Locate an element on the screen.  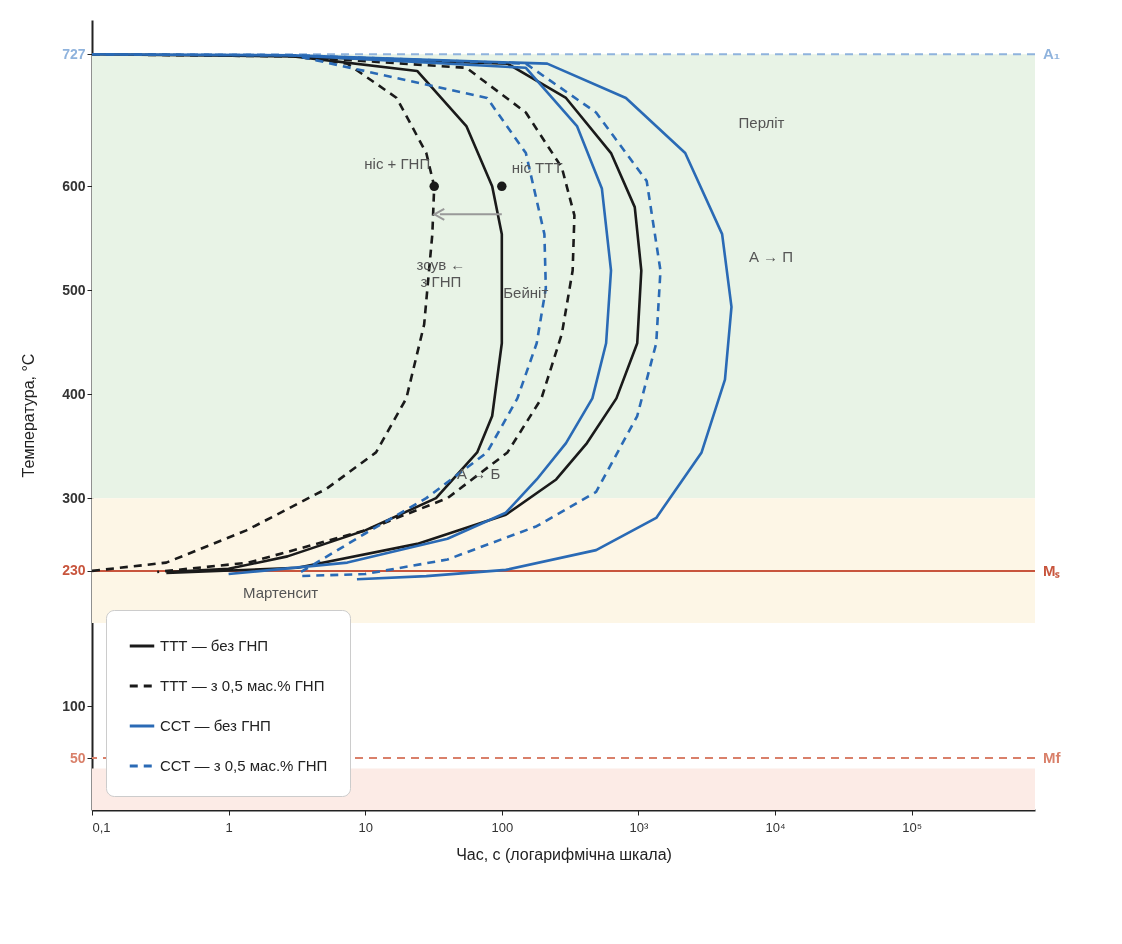
y-axis-title: Температура, °C is located at coordinates (29, 415).